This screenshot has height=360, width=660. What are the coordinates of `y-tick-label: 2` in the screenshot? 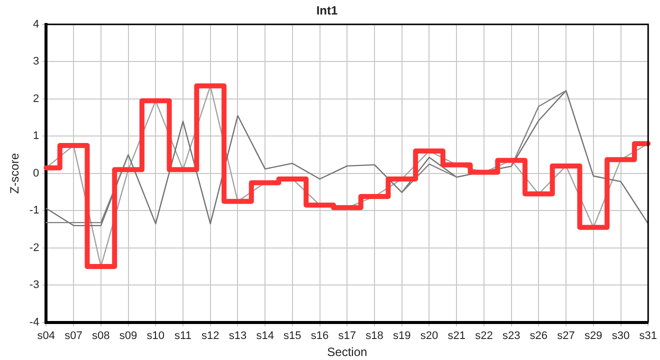 It's located at (36, 98).